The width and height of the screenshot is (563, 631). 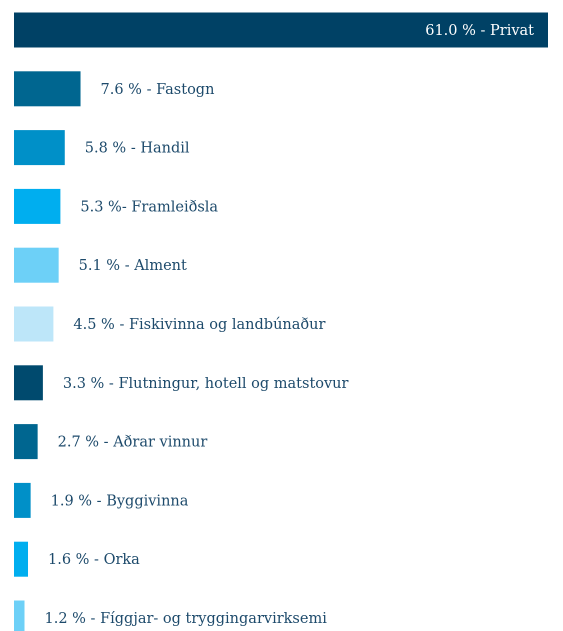 What do you see at coordinates (94, 560) in the screenshot?
I see `value-label: 1.6 % - Orka` at bounding box center [94, 560].